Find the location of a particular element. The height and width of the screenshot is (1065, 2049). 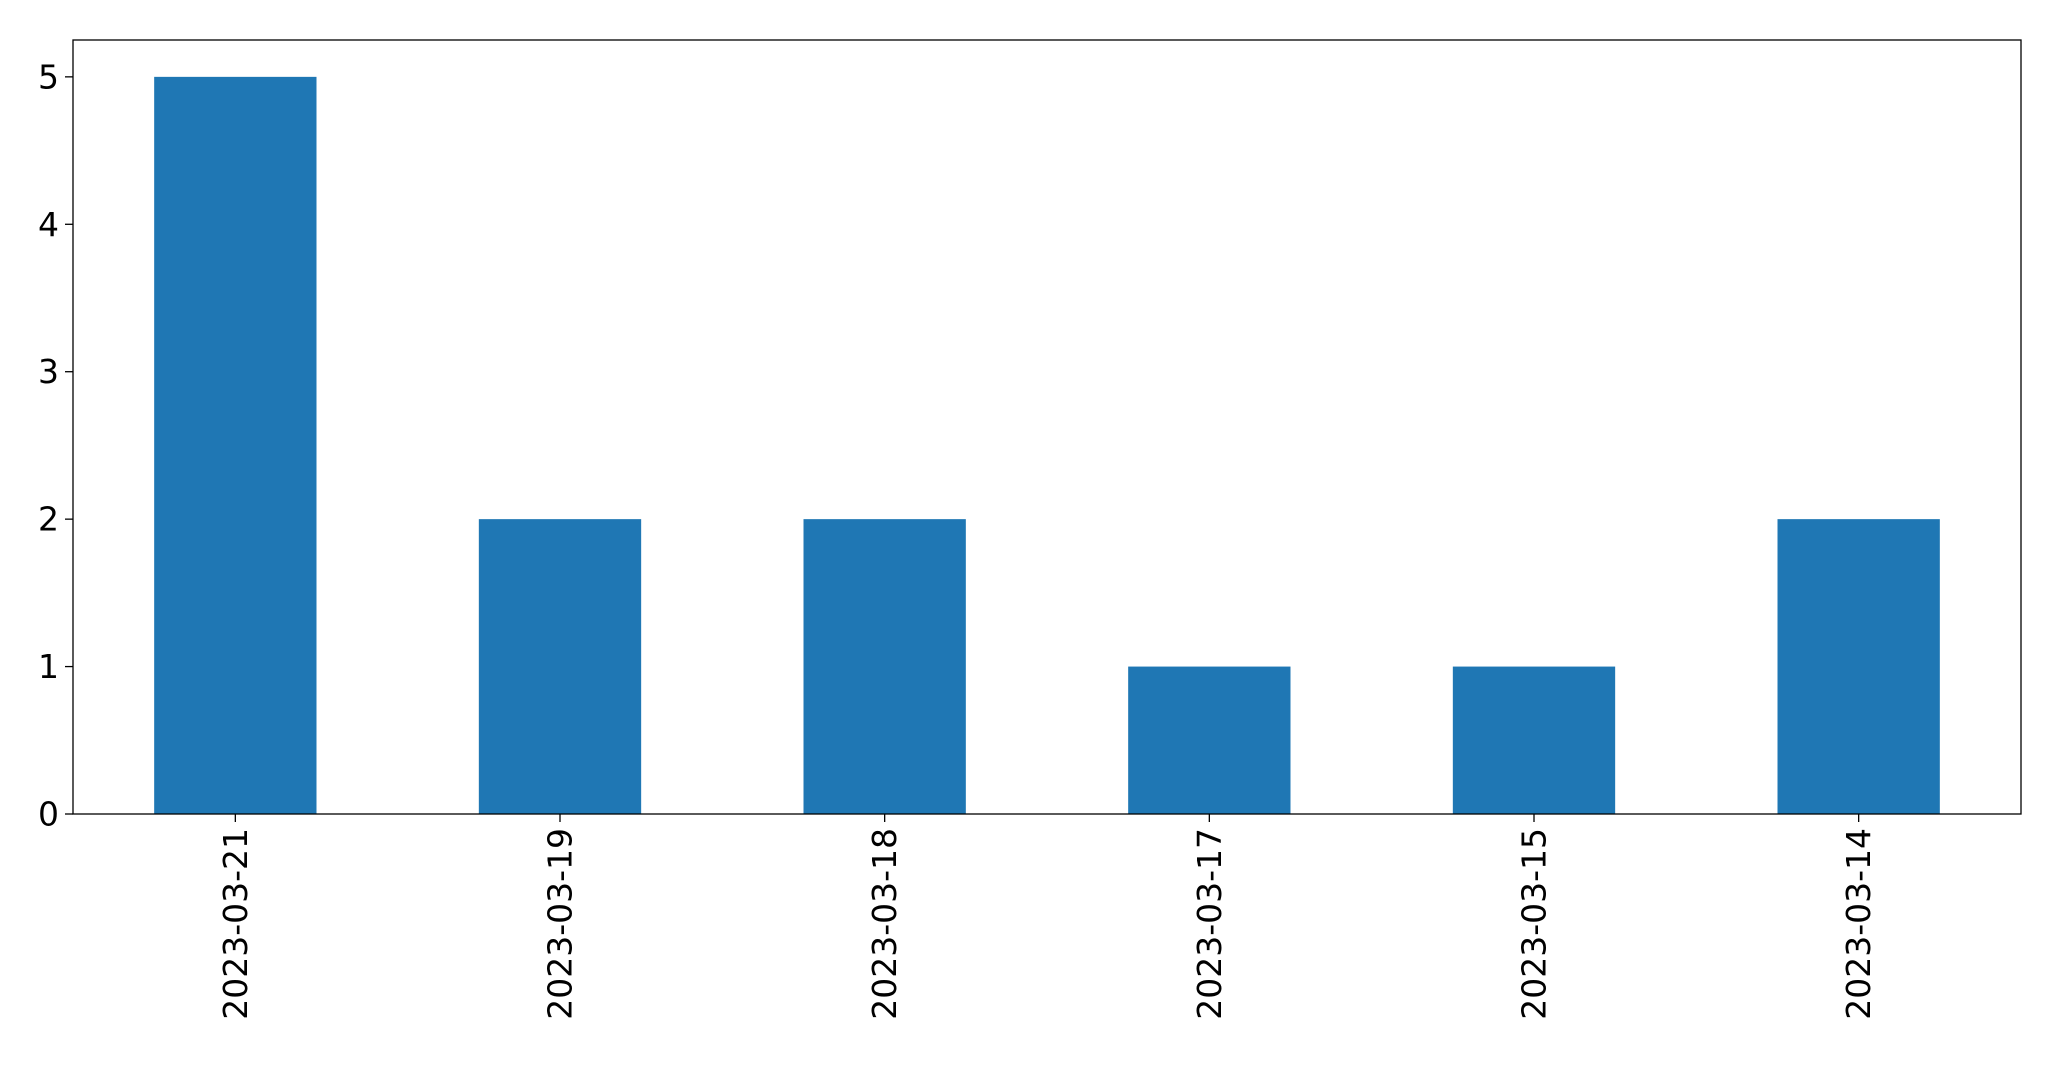

x-tick-label: 2023-03-15 is located at coordinates (1534, 924).